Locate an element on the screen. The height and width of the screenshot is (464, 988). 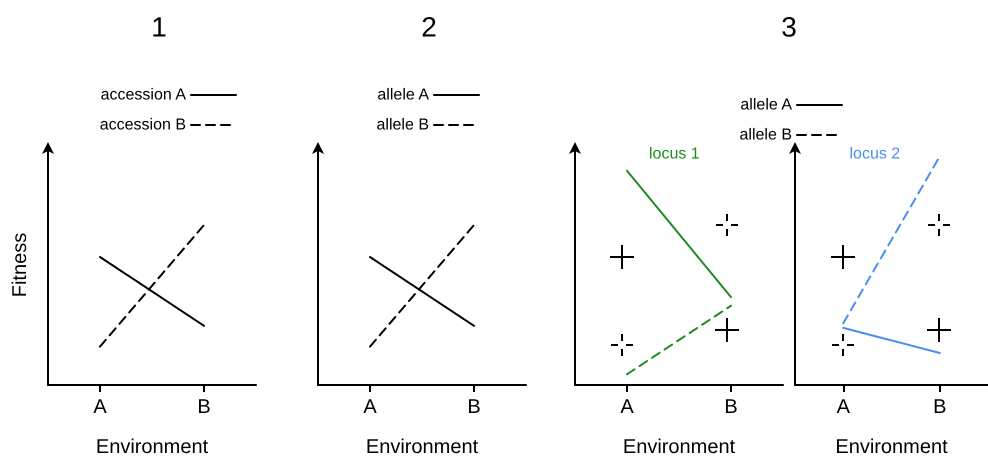
legend-label: accession A is located at coordinates (143, 95).